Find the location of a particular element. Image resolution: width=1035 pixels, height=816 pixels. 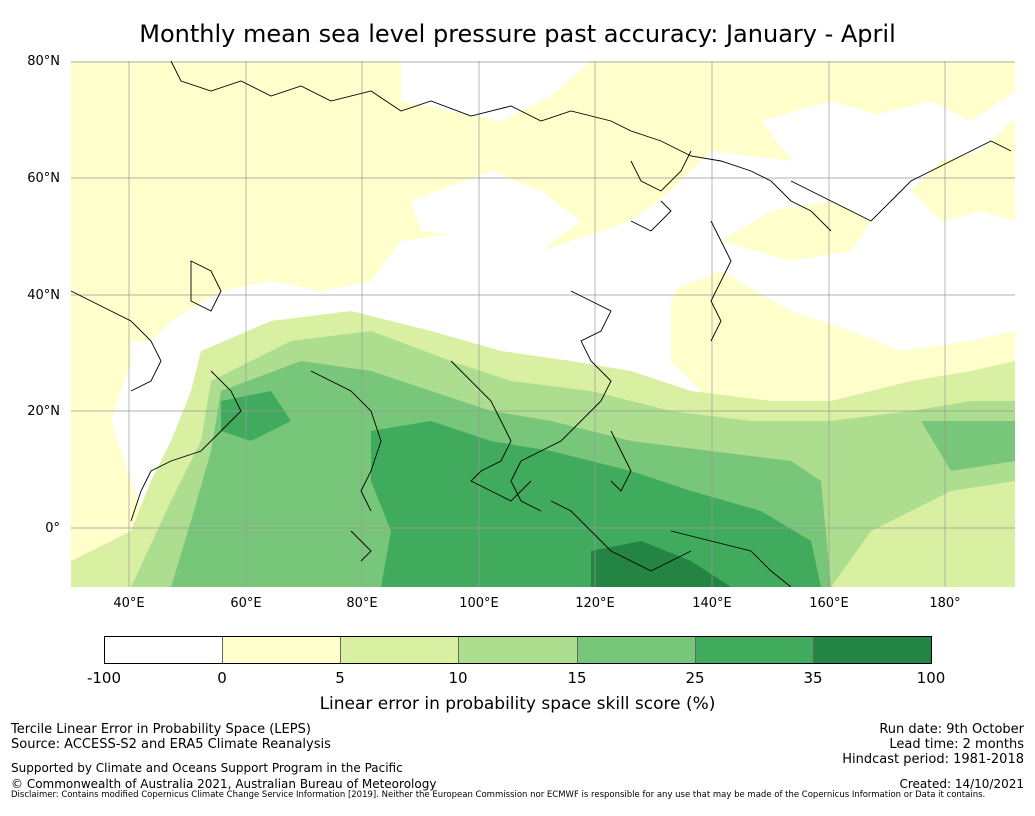

lat-label-40n: 40°N is located at coordinates (43, 295).